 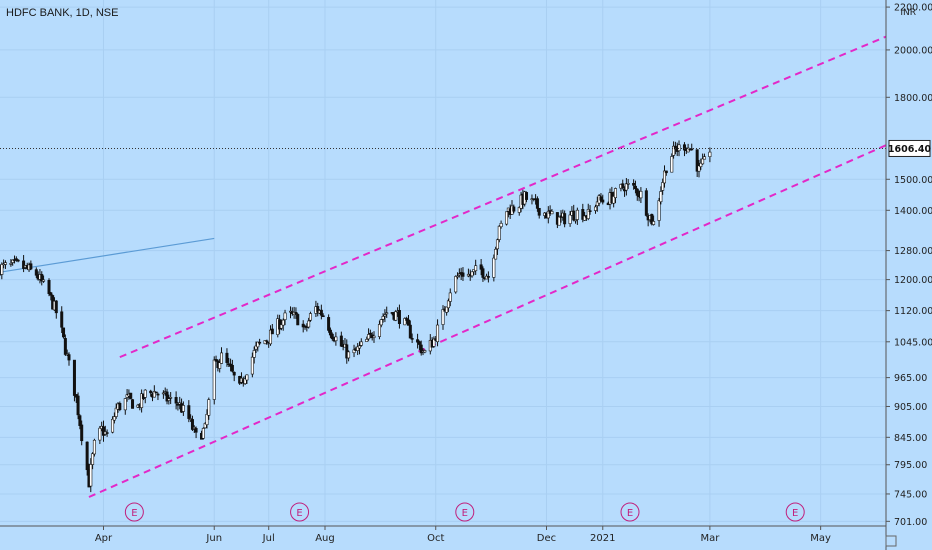 I want to click on chart-title: HDFC BANK, 1D, NSE, so click(x=62, y=13).